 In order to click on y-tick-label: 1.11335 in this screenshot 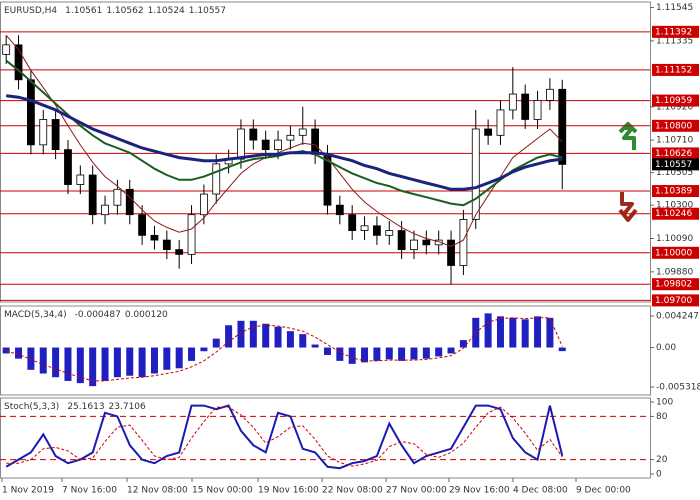, I will do `click(674, 41)`.